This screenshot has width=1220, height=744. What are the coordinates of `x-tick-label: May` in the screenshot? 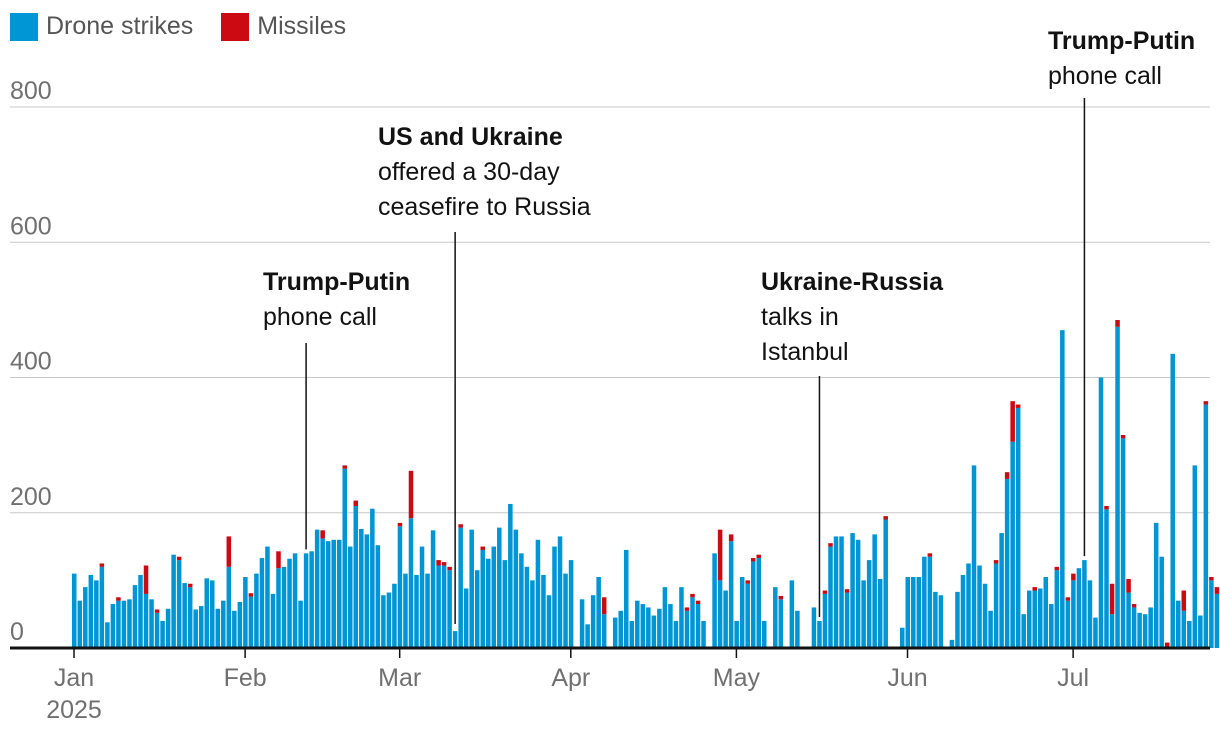 It's located at (737, 678).